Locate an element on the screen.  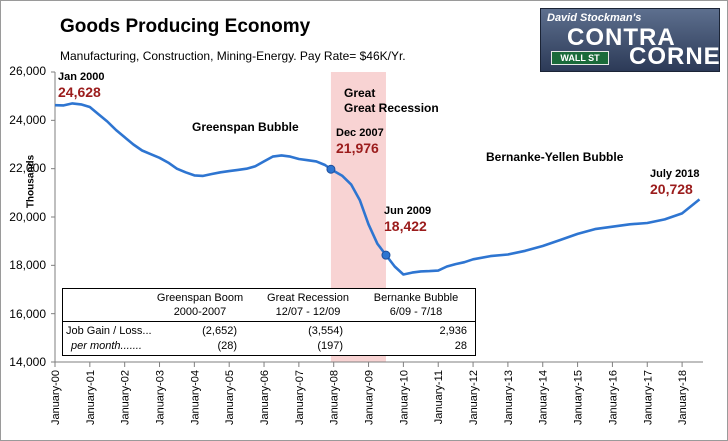
chart-title: Goods Producing Economy is located at coordinates (185, 26).